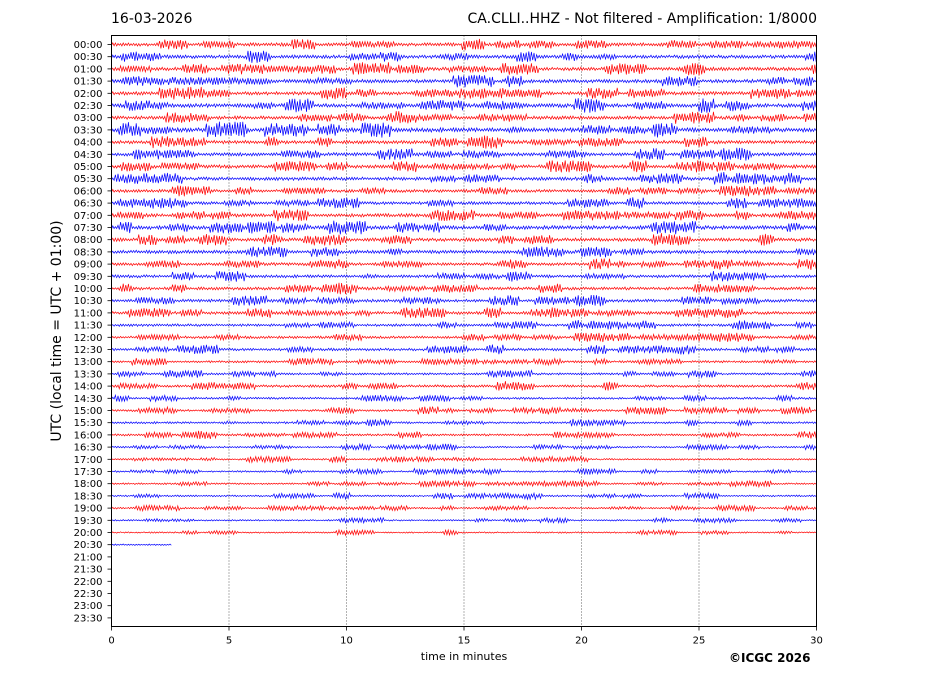 The height and width of the screenshot is (696, 927). Describe the element at coordinates (88, 570) in the screenshot. I see `y-tick-label: 21:30` at that location.